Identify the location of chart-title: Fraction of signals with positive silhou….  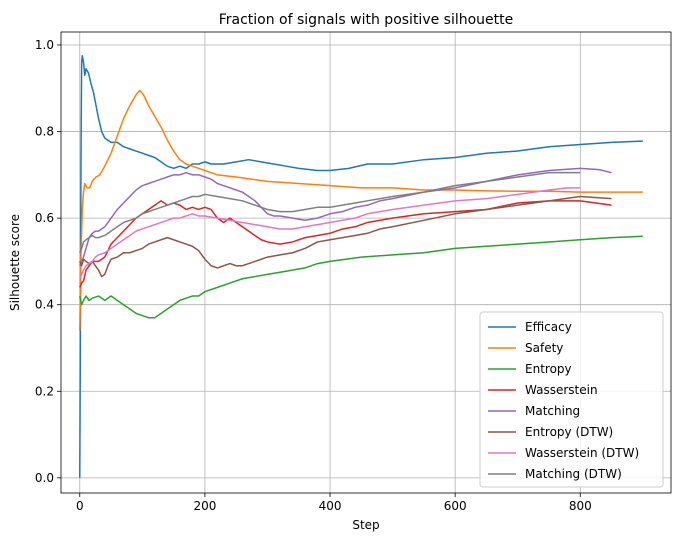
(366, 20).